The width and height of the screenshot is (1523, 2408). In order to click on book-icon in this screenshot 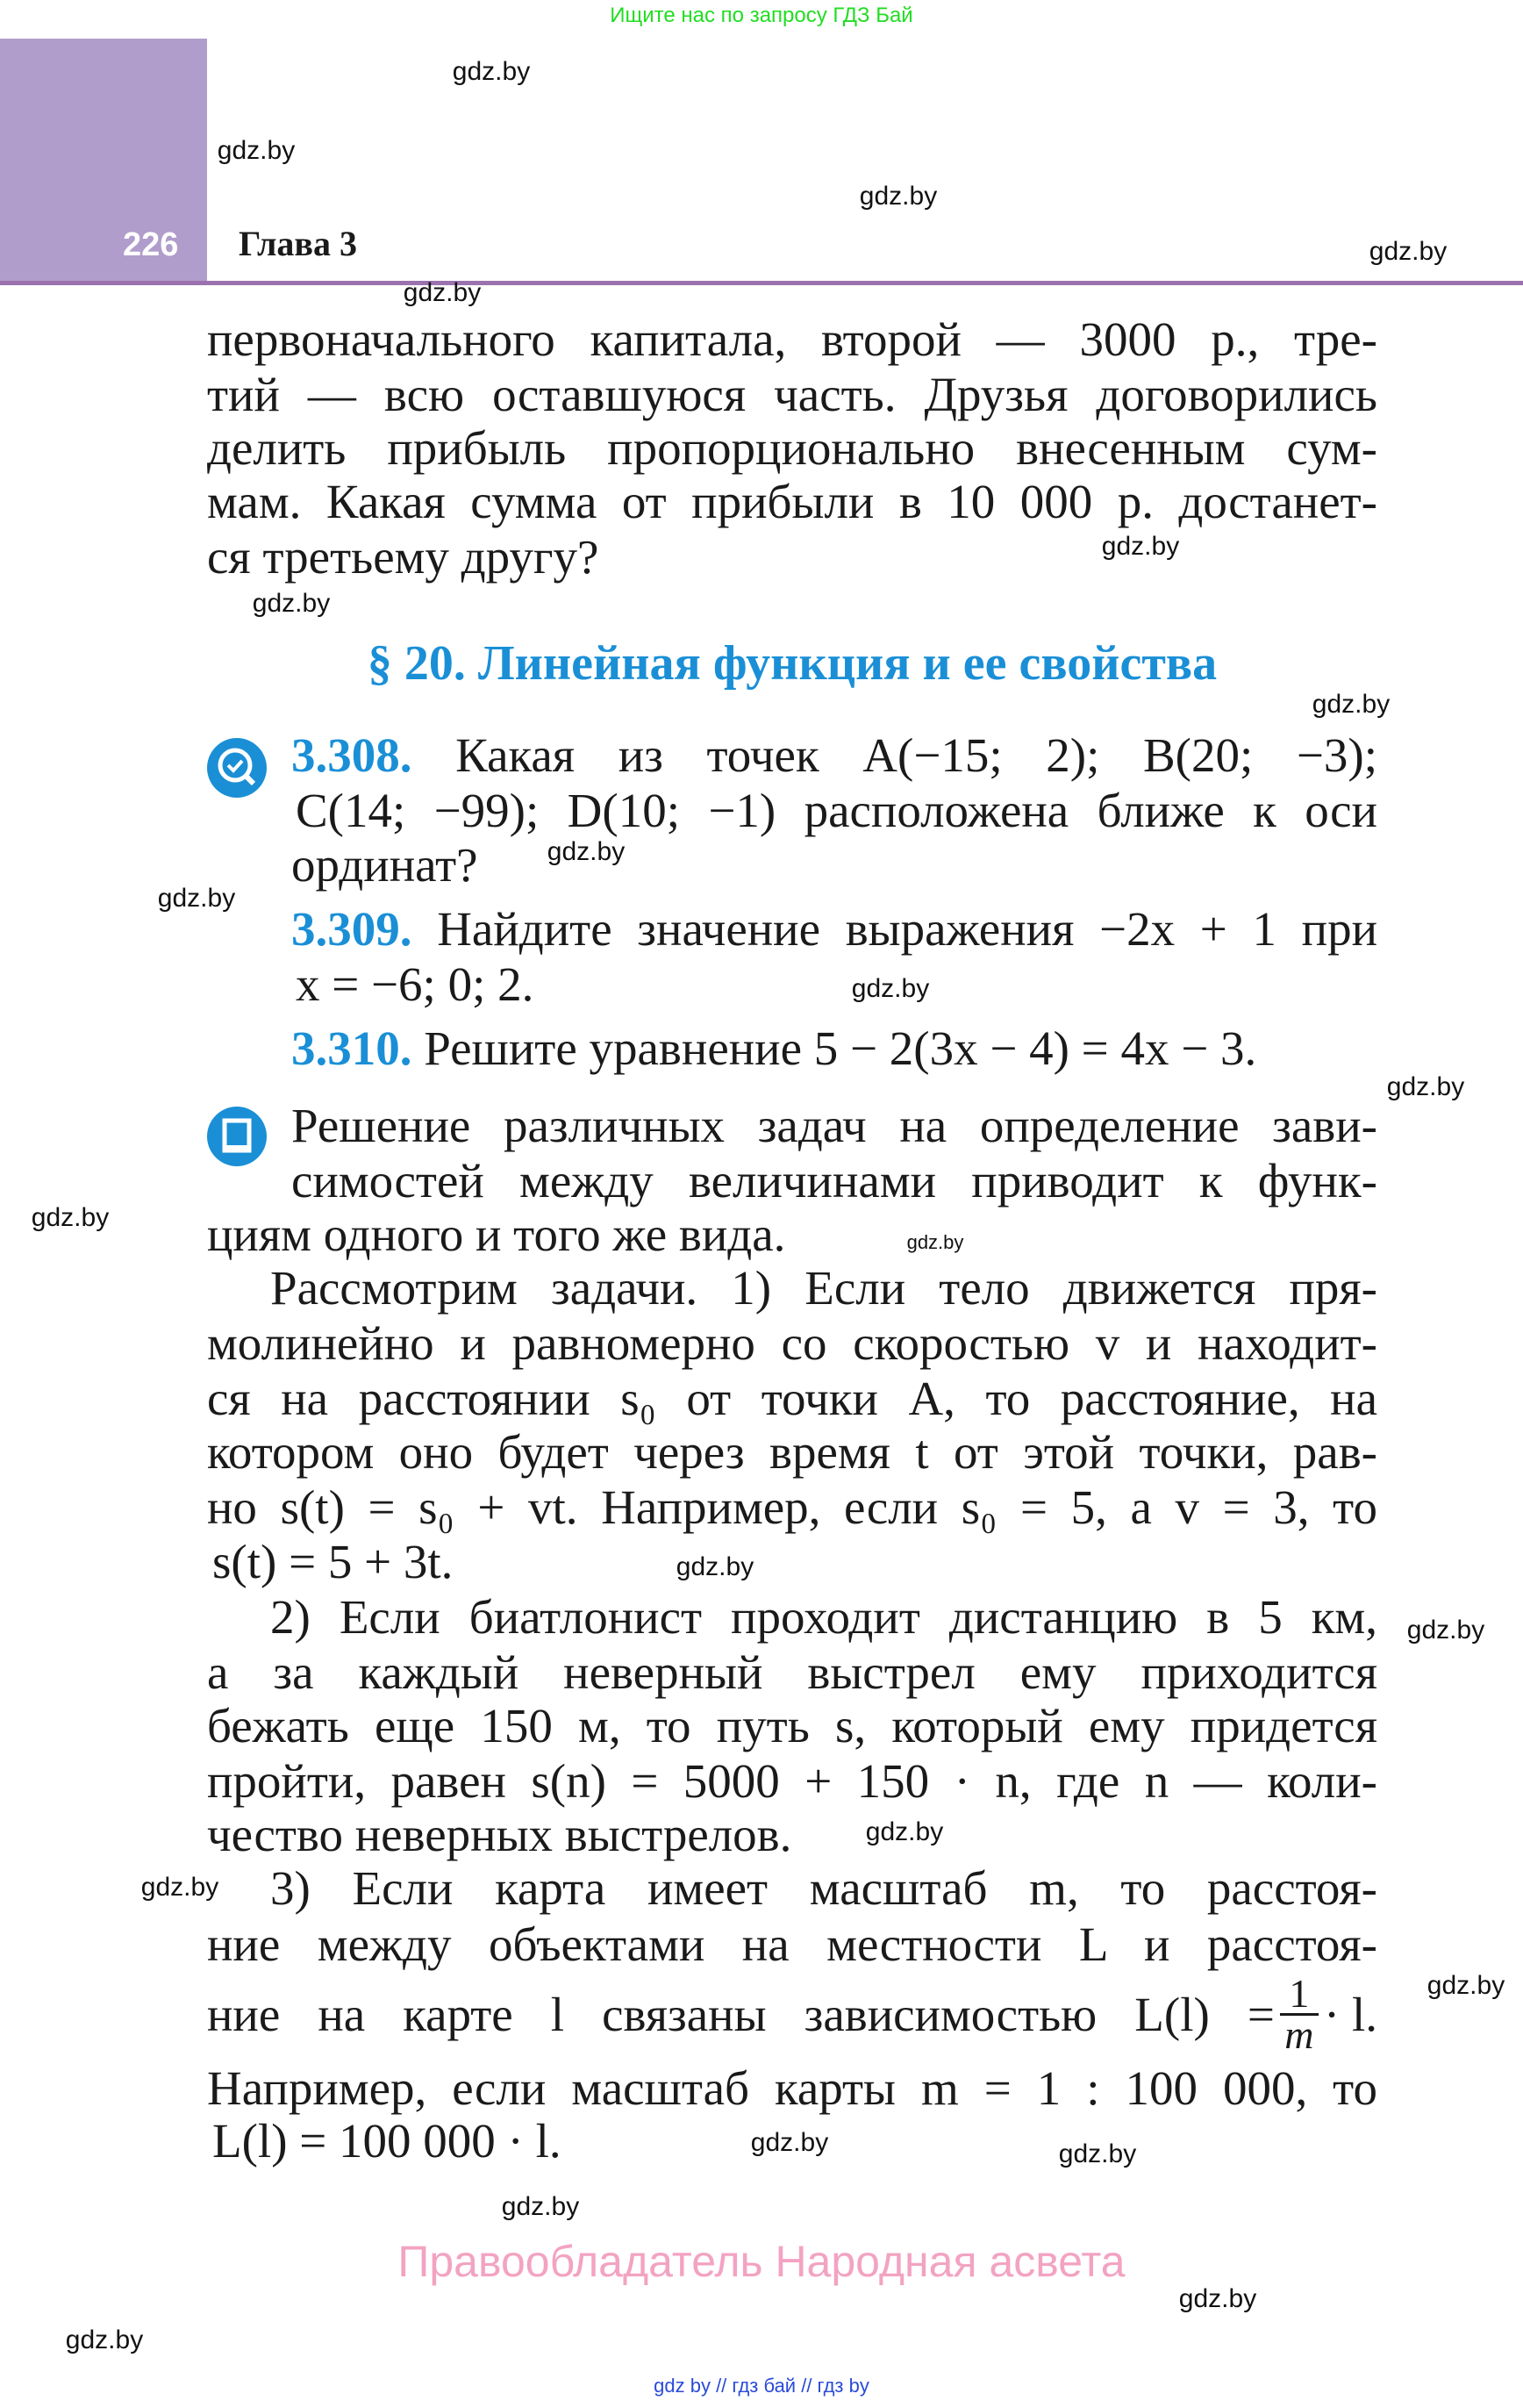, I will do `click(237, 1136)`.